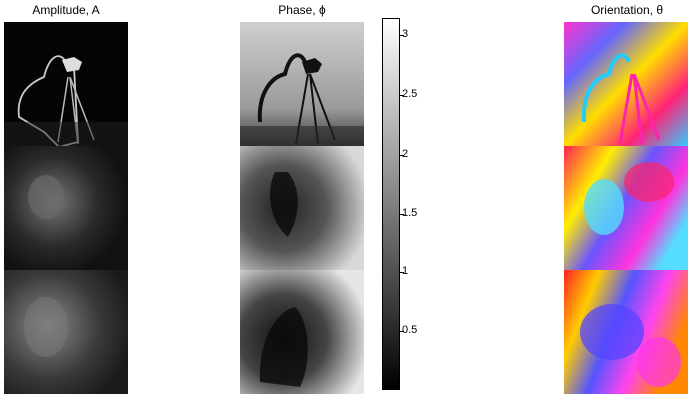 The image size is (696, 400). What do you see at coordinates (391, 204) in the screenshot?
I see `phase-colorbar` at bounding box center [391, 204].